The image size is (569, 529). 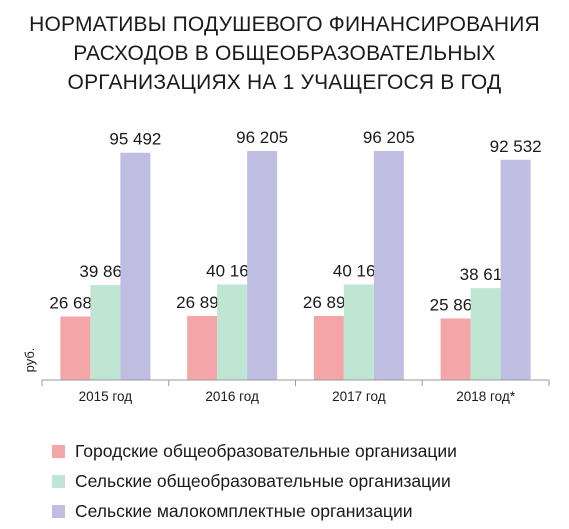 What do you see at coordinates (263, 480) in the screenshot?
I see `legend-label-rural: Сельские общеобразовательные организации` at bounding box center [263, 480].